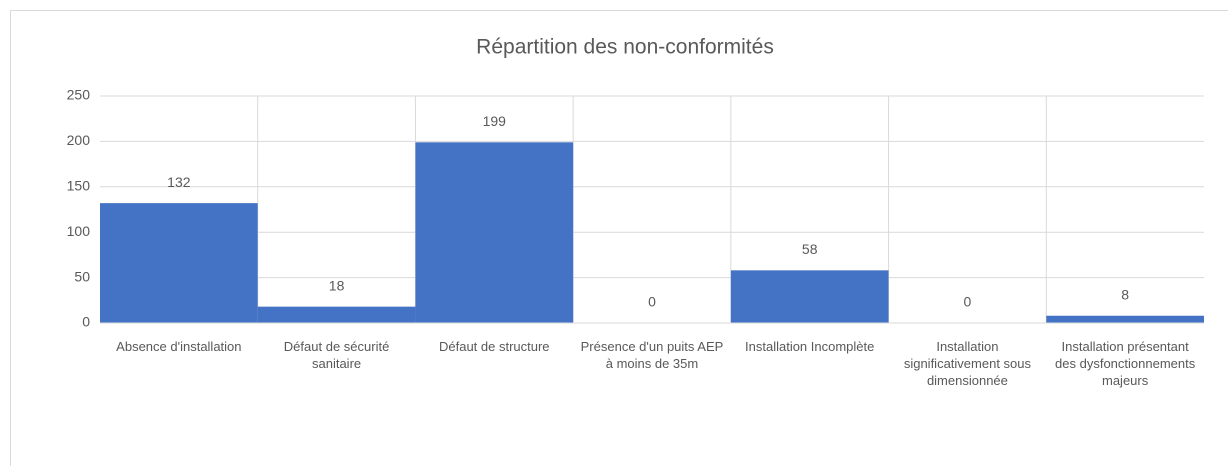  Describe the element at coordinates (625, 47) in the screenshot. I see `chart-title: Répartition des non-conformités` at that location.